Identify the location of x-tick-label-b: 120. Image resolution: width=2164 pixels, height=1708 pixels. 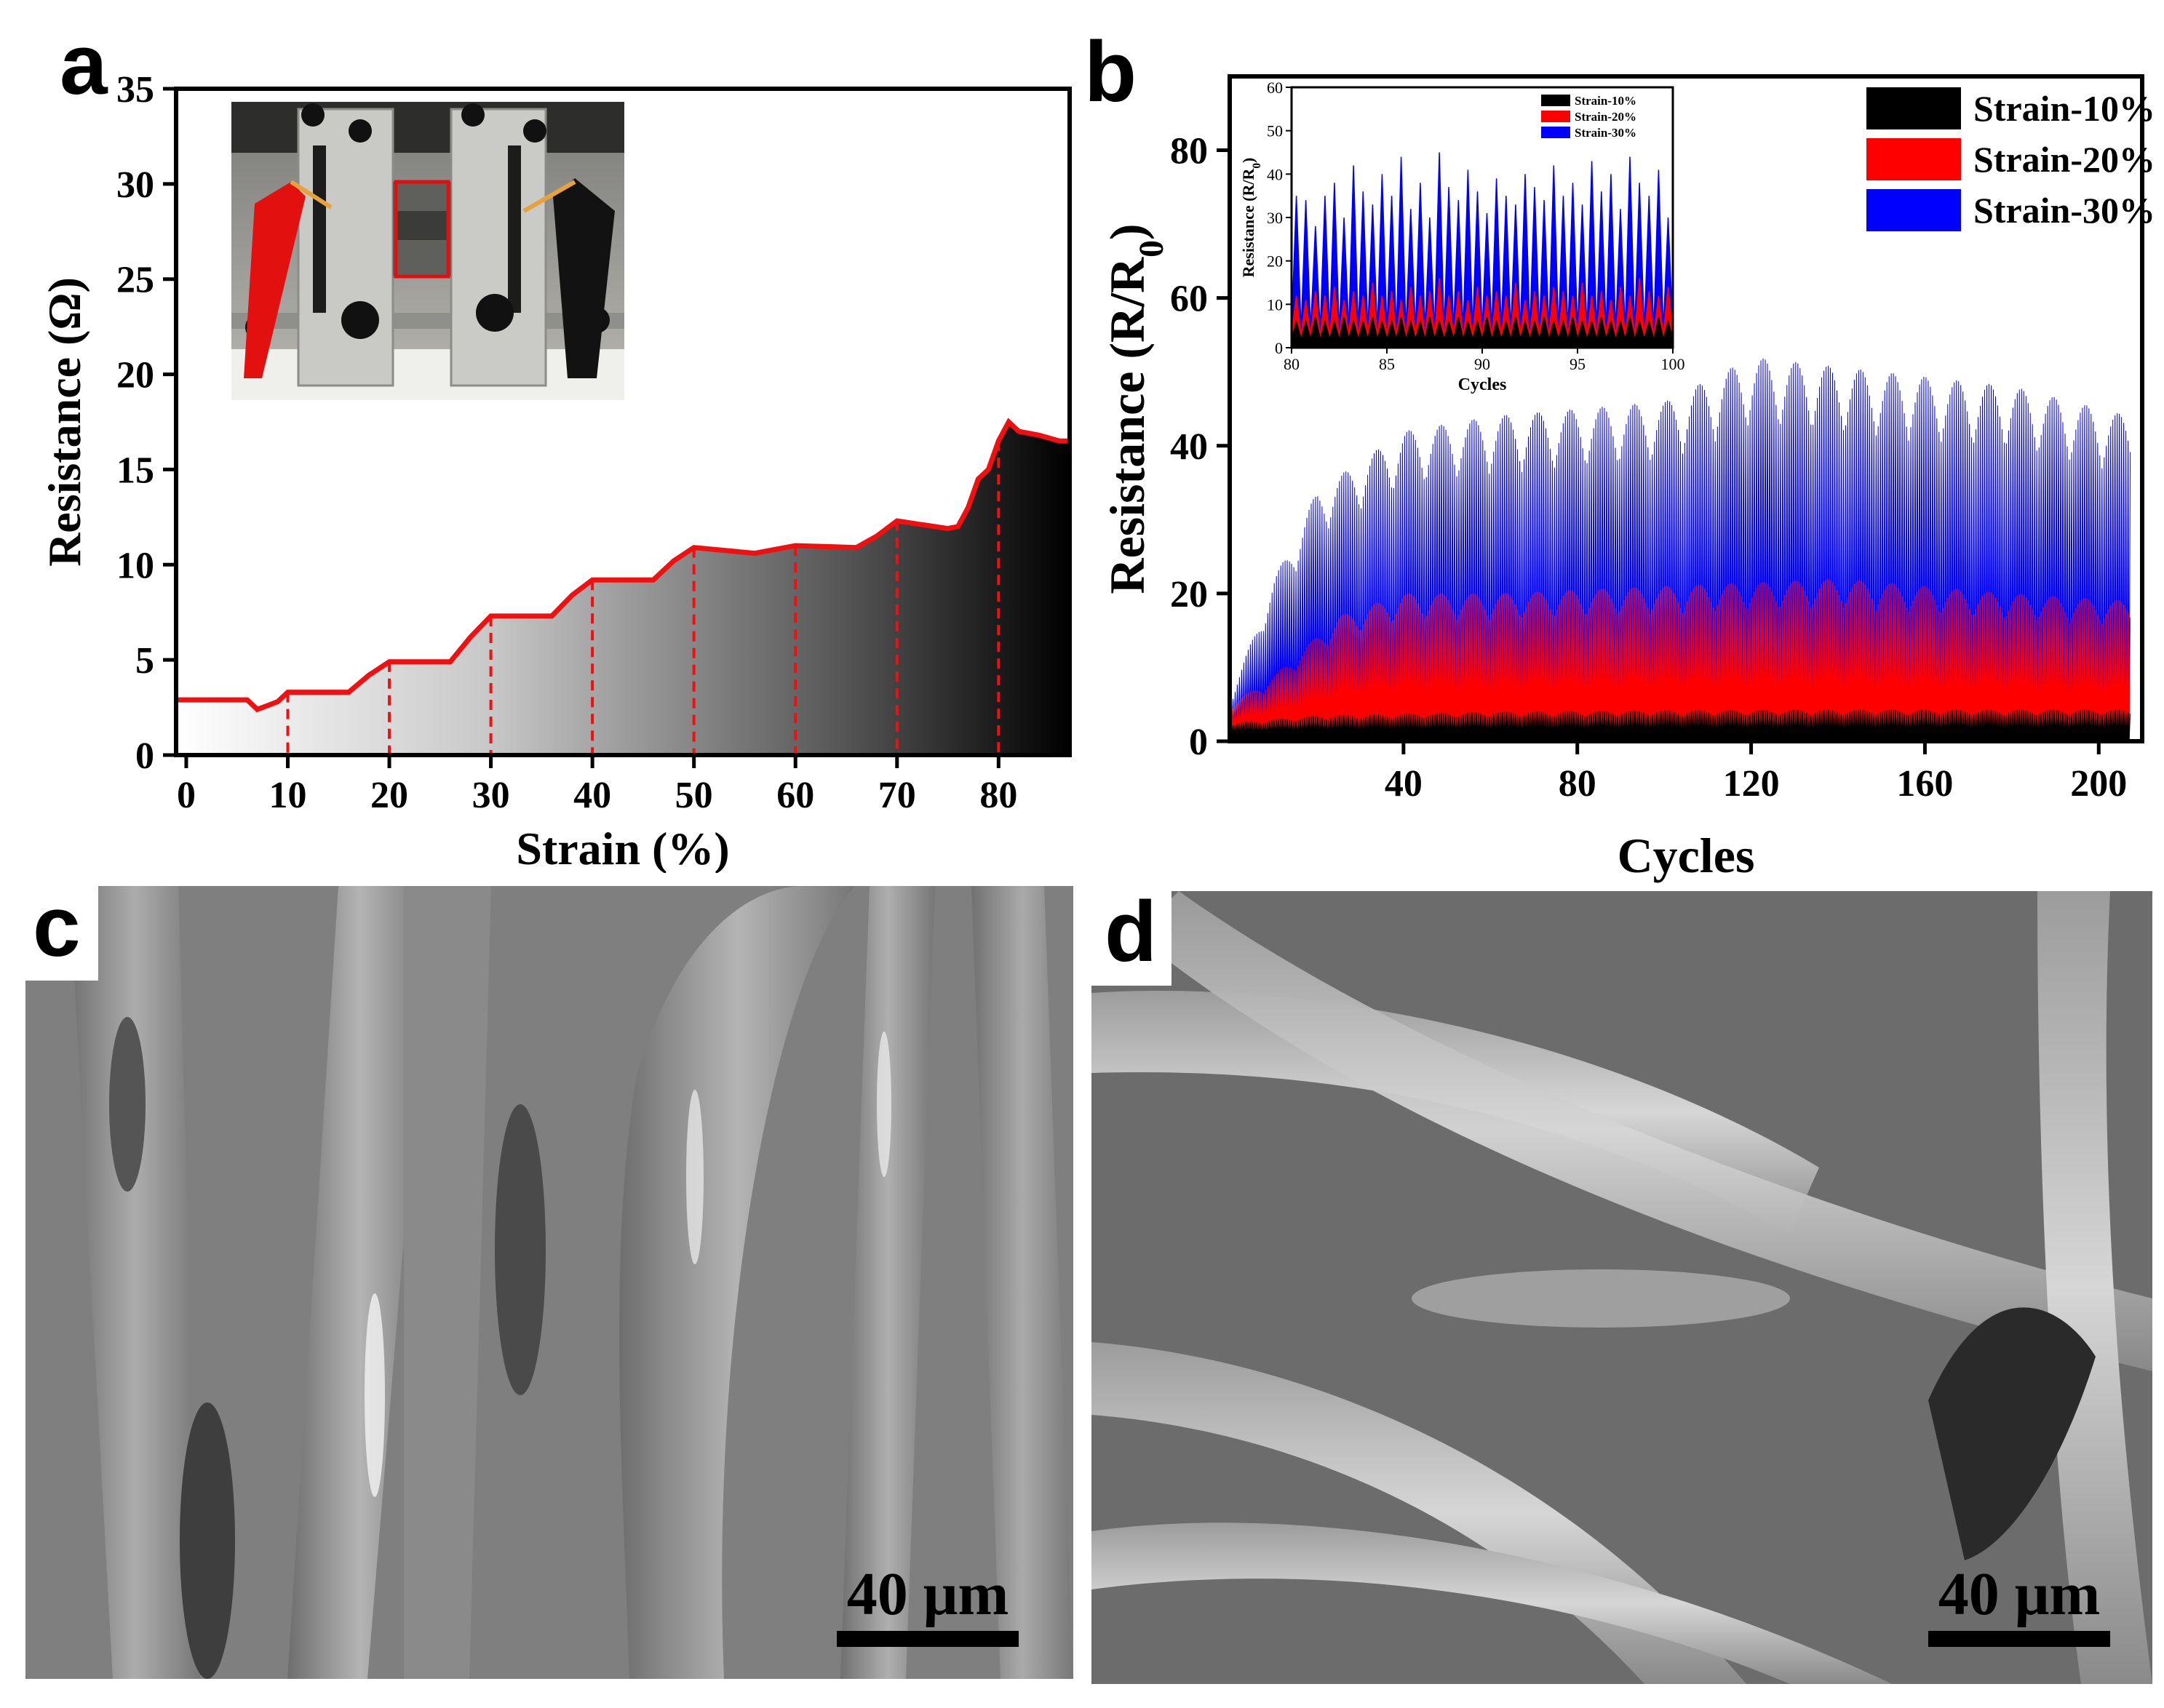
(1751, 784).